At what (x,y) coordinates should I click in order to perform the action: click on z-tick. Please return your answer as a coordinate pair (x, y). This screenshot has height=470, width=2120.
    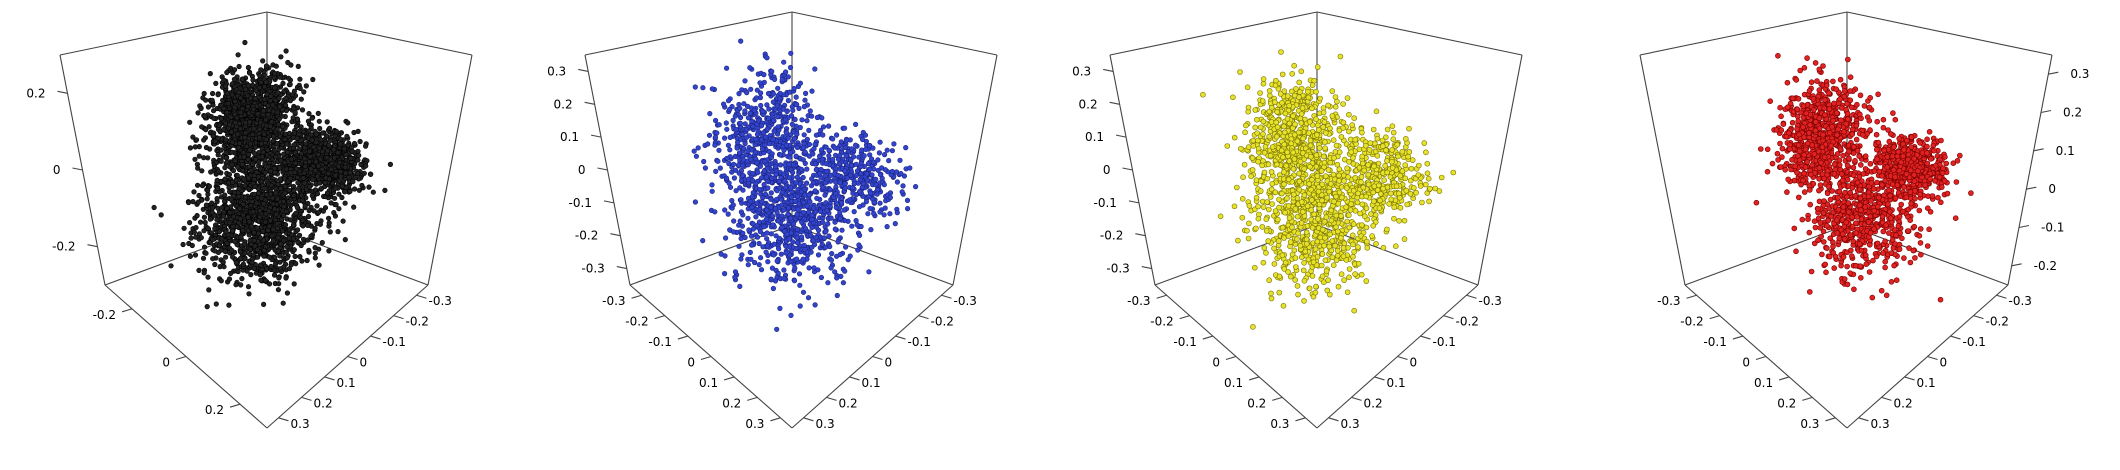
    Looking at the image, I should click on (589, 103).